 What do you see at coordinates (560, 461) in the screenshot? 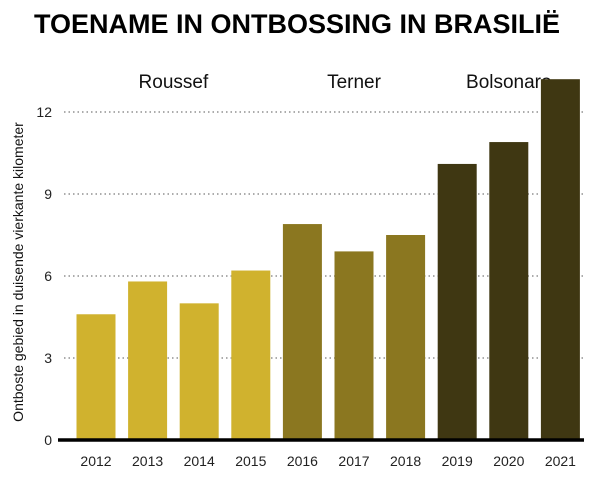
I see `x-tick-label-2021: 2021` at bounding box center [560, 461].